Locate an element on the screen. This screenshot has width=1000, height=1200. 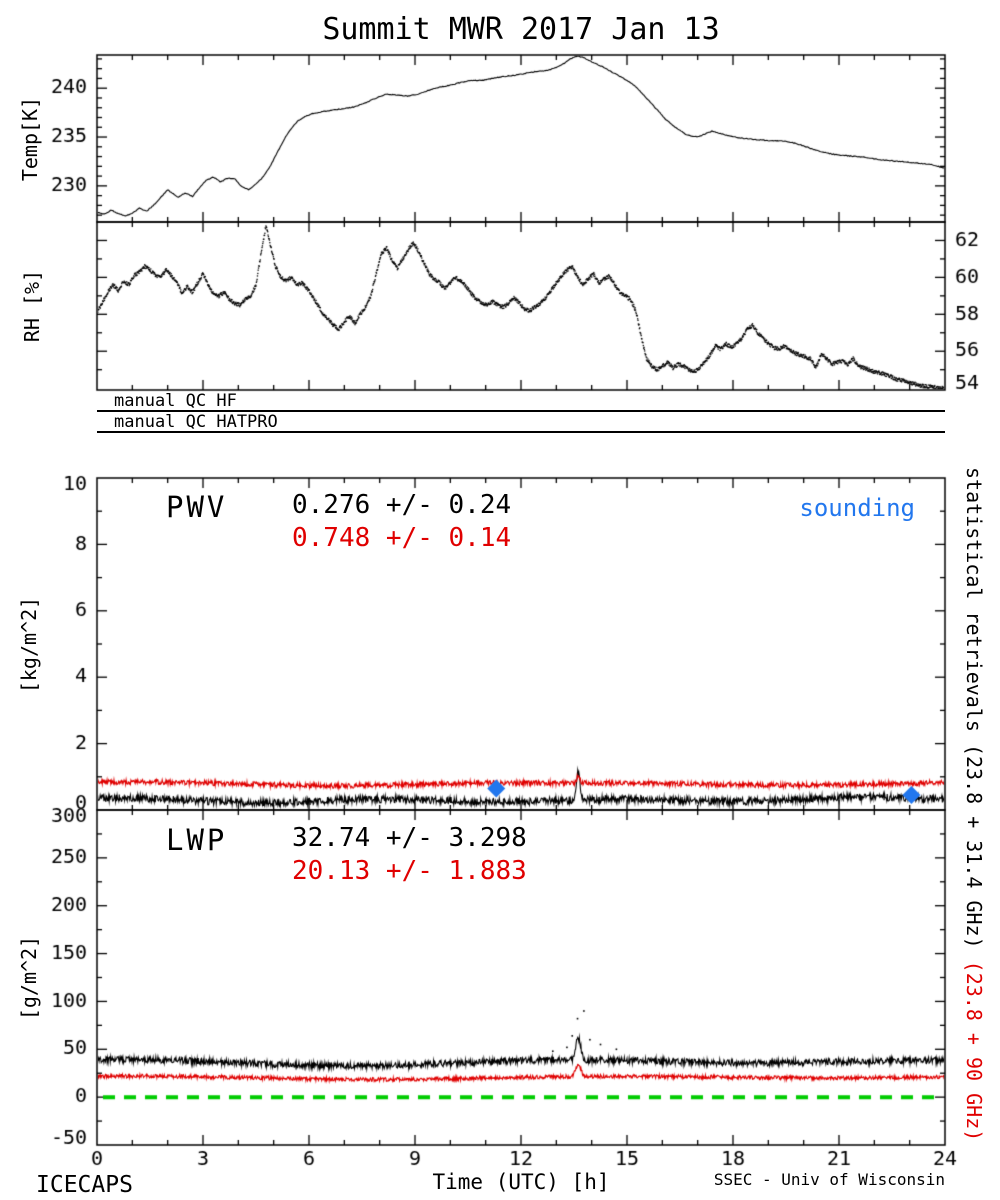
qc-flag-hatpro: manual QC HATPRO is located at coordinates (521, 422).